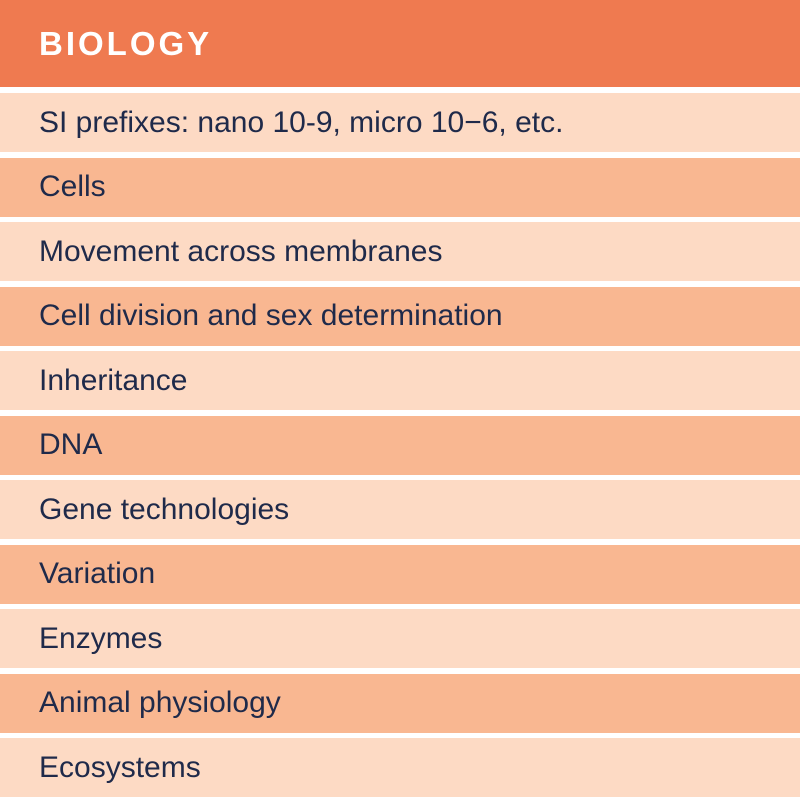 This screenshot has width=800, height=802. What do you see at coordinates (400, 510) in the screenshot?
I see `list-item: Gene technologies` at bounding box center [400, 510].